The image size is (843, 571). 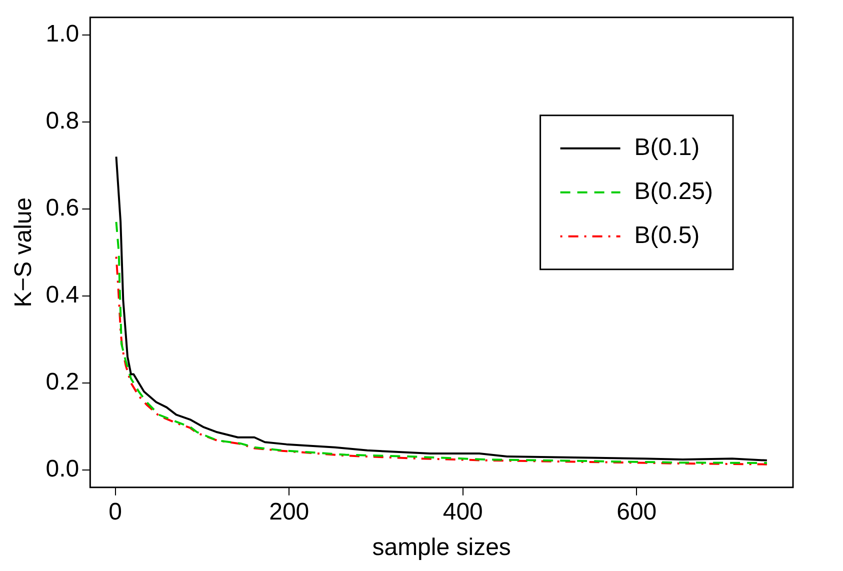 What do you see at coordinates (667, 148) in the screenshot?
I see `legend-label: B(0.1)` at bounding box center [667, 148].